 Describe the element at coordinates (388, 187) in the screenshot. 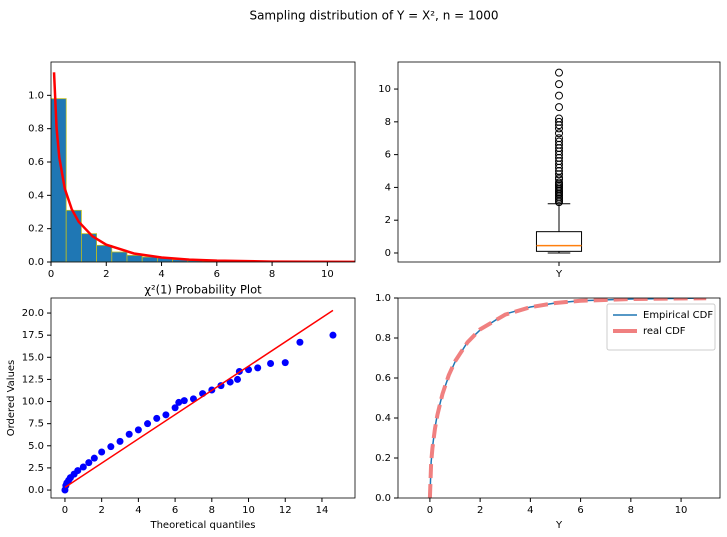

I see `y-tick-label: 4` at that location.